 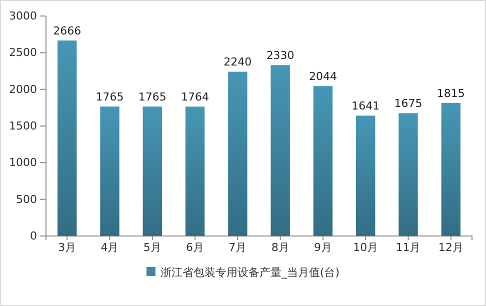 What do you see at coordinates (33, 236) in the screenshot?
I see `y-tick-label: 0` at bounding box center [33, 236].